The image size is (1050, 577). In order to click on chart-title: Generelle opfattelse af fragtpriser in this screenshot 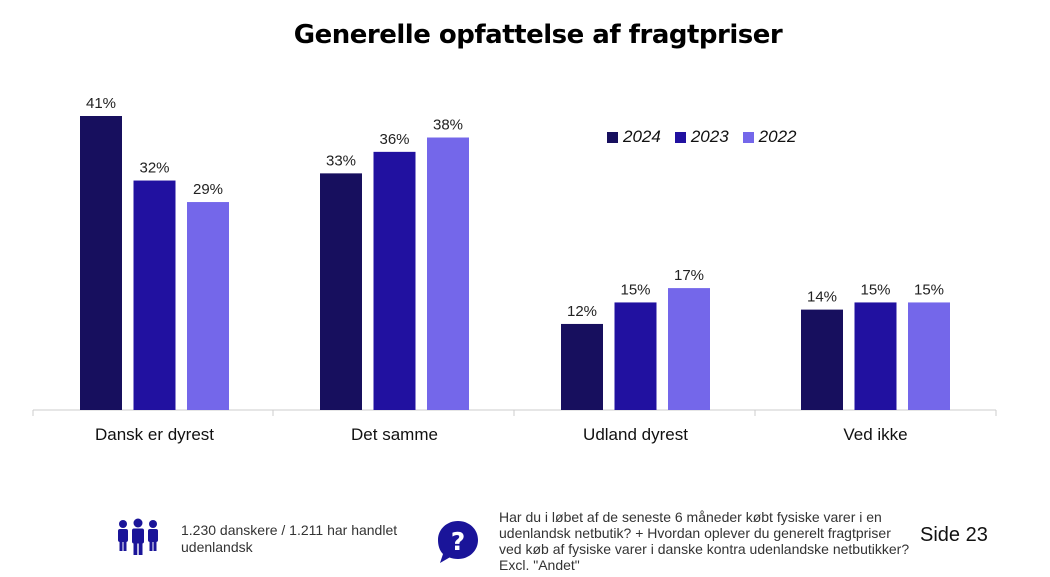, I will do `click(538, 35)`.